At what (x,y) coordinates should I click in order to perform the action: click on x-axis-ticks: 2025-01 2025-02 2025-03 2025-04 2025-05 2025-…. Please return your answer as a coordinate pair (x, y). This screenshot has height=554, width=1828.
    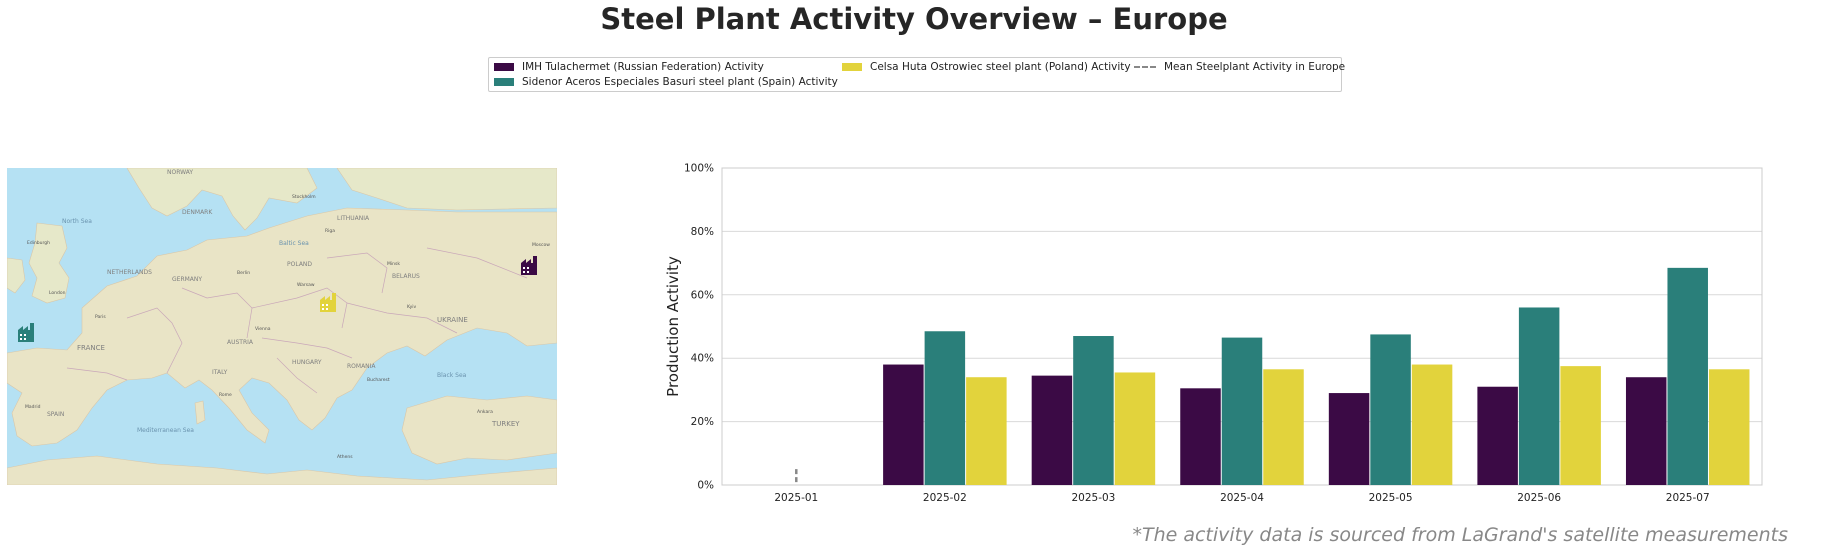
    Looking at the image, I should click on (1241, 498).